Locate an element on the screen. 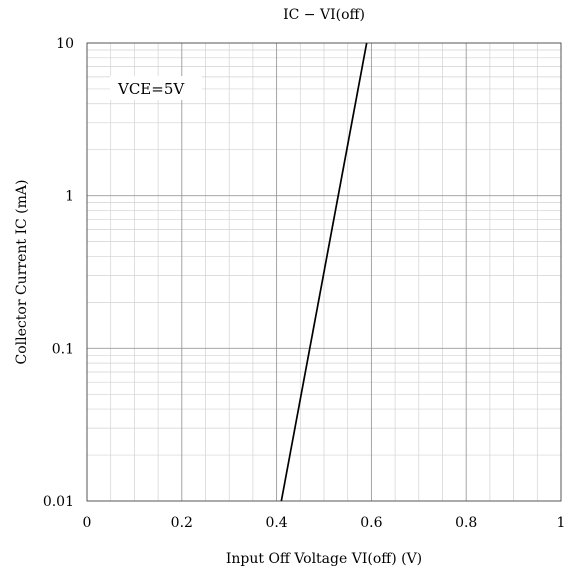 This screenshot has height=571, width=570. series-layer is located at coordinates (324, 272).